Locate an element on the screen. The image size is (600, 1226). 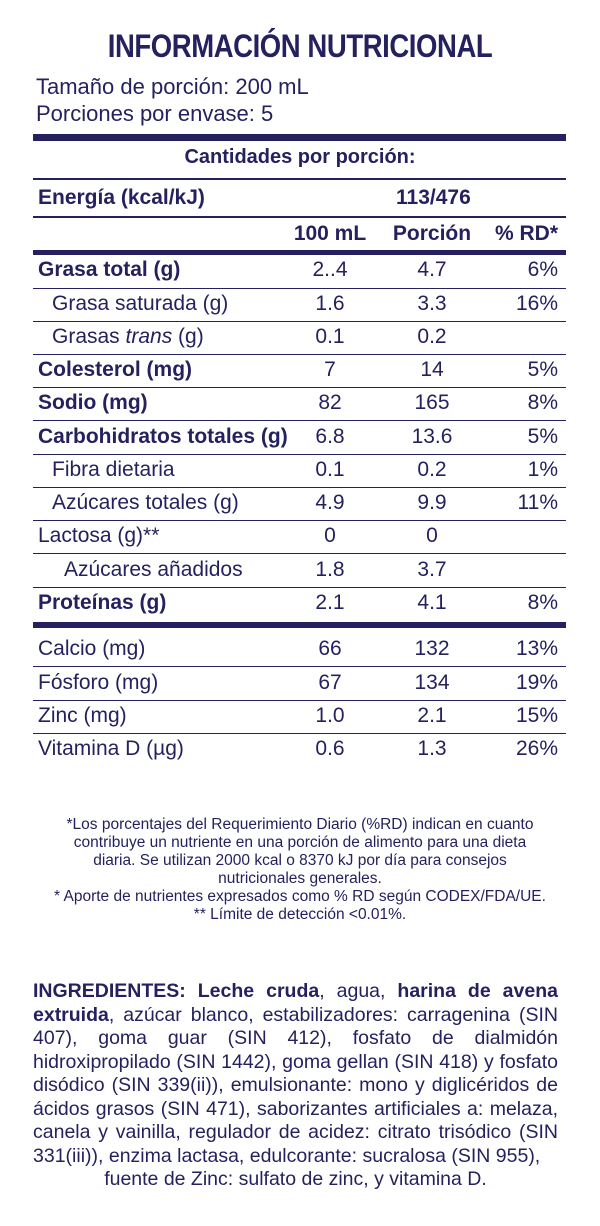
value-portion: 4.1 is located at coordinates (432, 602).